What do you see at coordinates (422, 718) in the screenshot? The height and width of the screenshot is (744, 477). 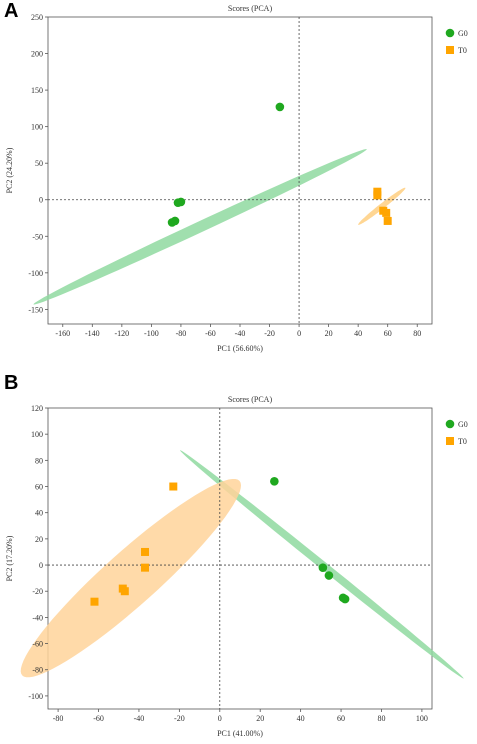 I see `x-tick-label: 100` at bounding box center [422, 718].